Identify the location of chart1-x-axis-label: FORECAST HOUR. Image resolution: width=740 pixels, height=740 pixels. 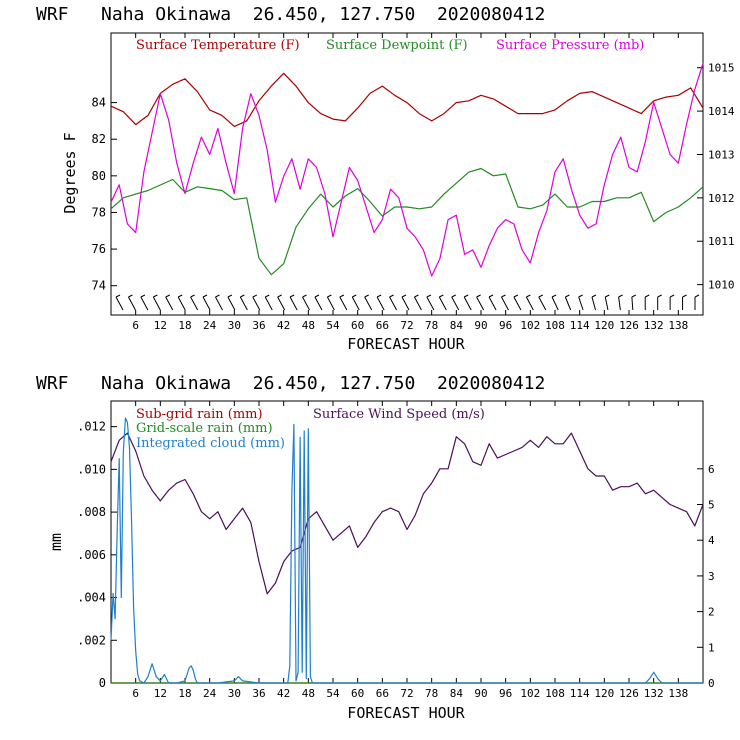
(406, 344).